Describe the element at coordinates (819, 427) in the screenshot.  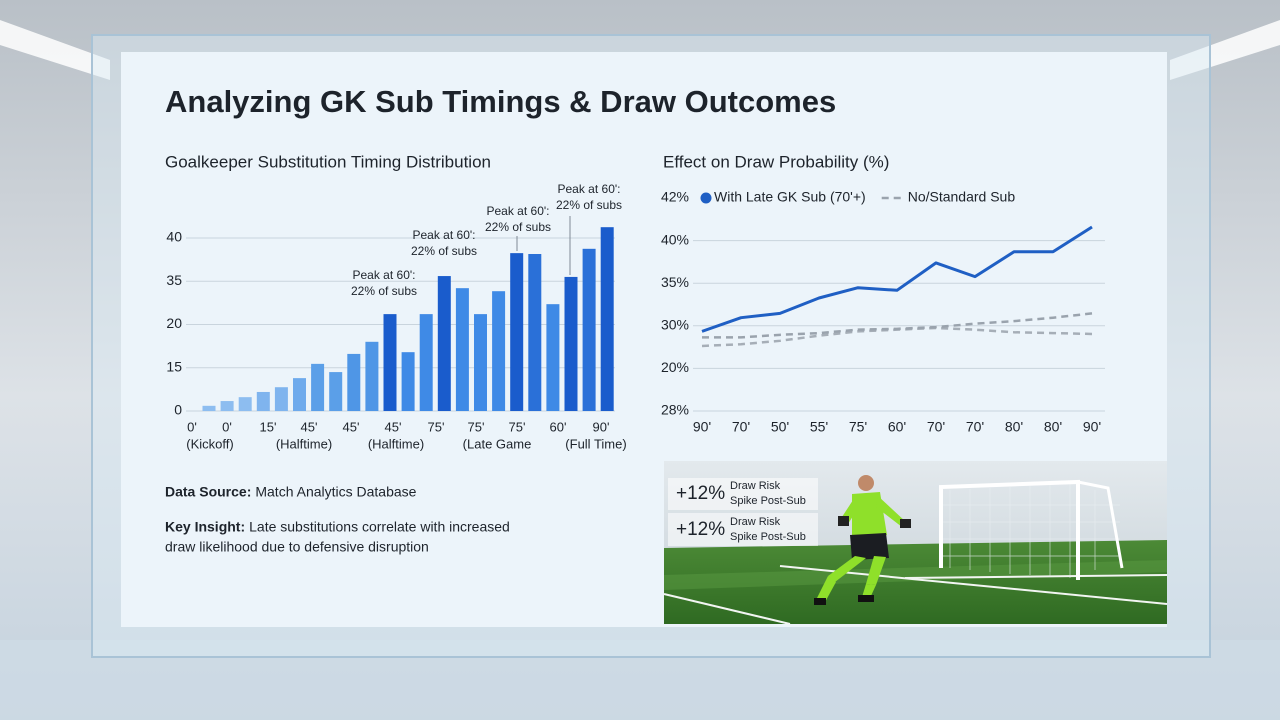
I see `x-tick-label: 55'` at that location.